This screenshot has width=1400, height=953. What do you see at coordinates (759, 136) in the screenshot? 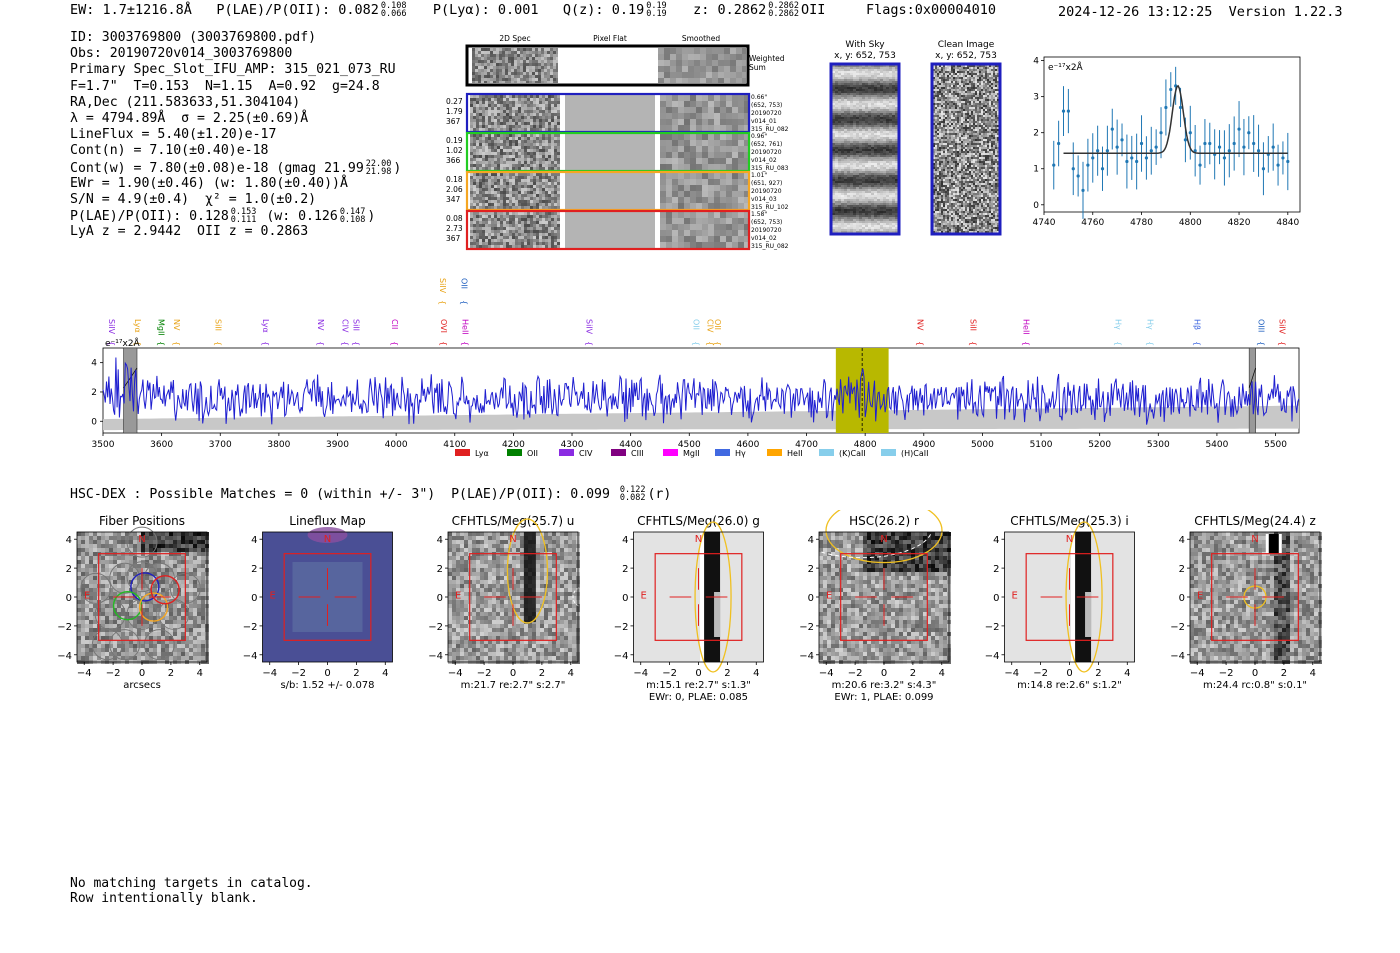
I see `cutout-row-meta: 0.96"` at bounding box center [759, 136].